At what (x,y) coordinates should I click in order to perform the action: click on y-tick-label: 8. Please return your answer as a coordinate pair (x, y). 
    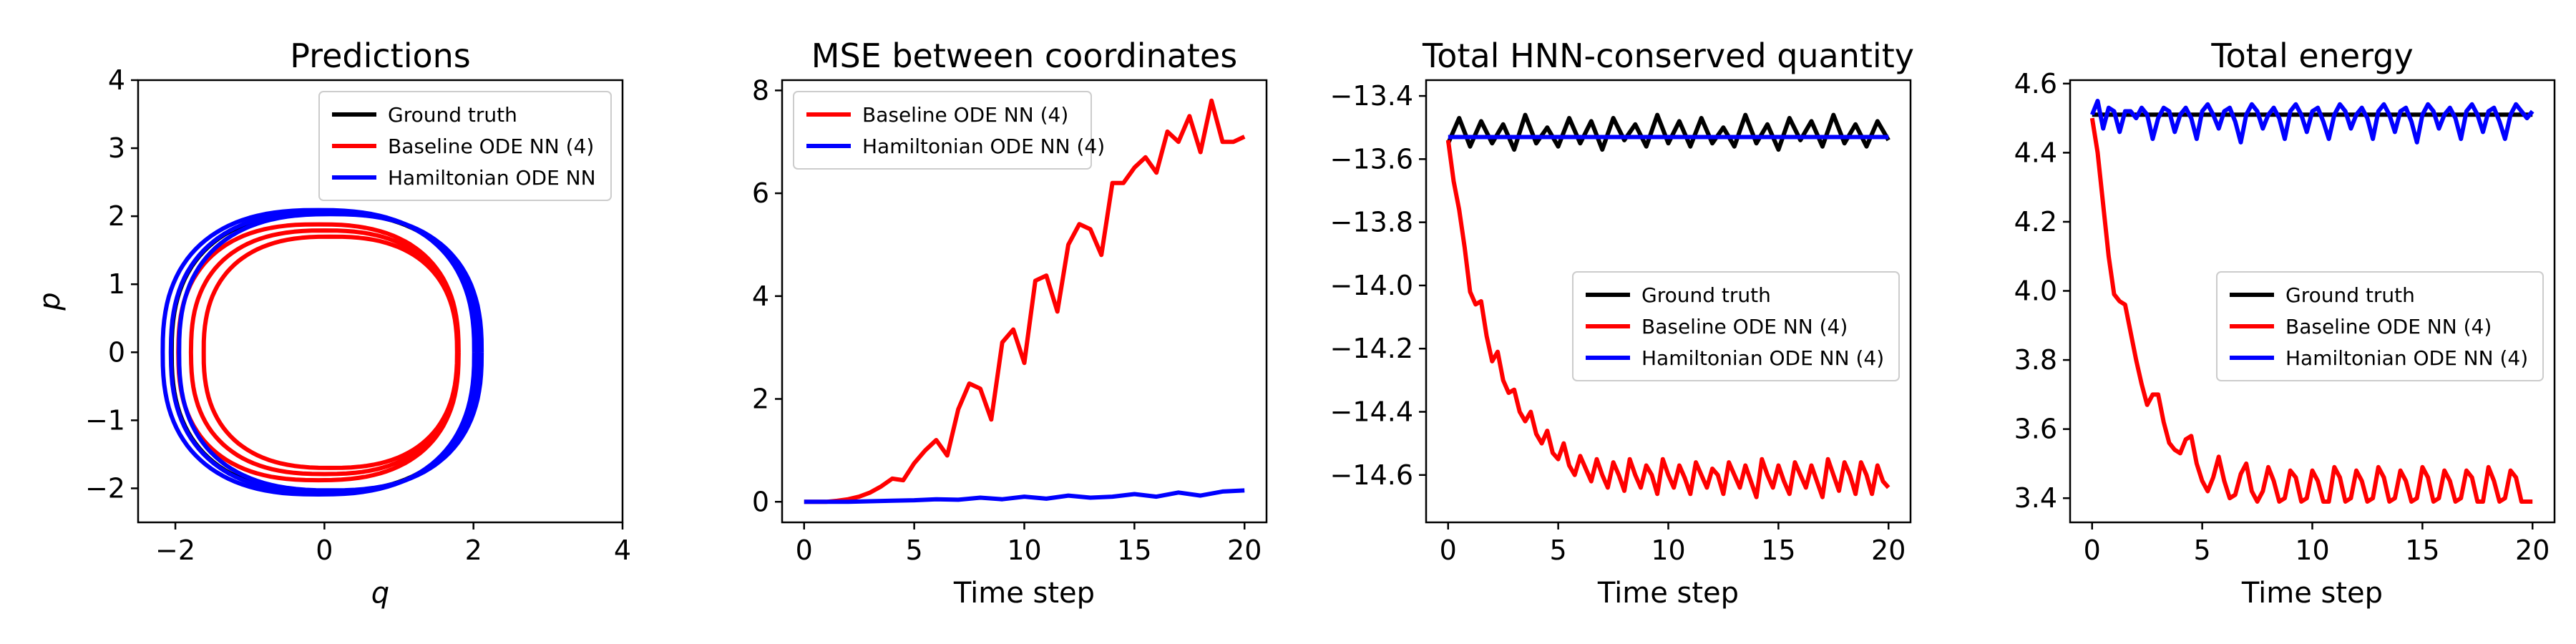
    Looking at the image, I should click on (760, 90).